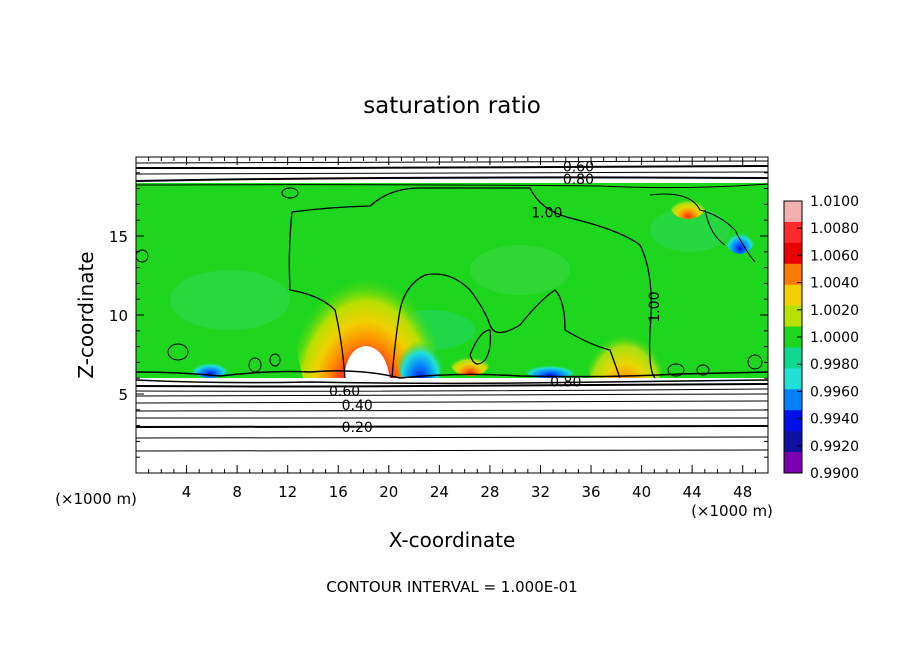 This screenshot has width=904, height=654. What do you see at coordinates (388, 492) in the screenshot?
I see `x-tick-label: 20` at bounding box center [388, 492].